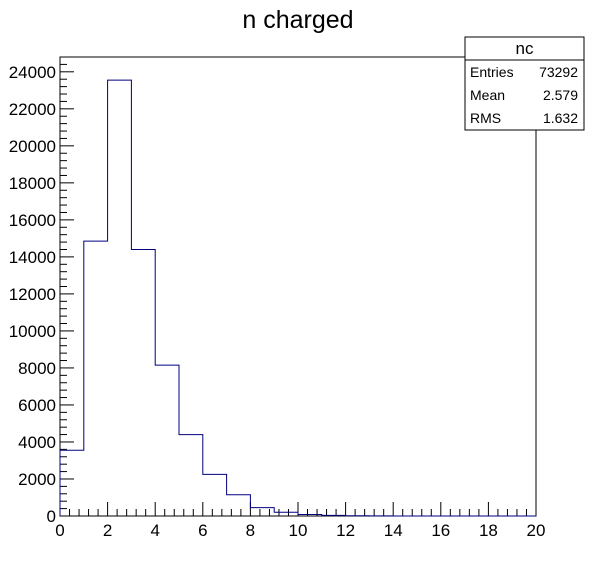  I want to click on y-tick-label: 6000, so click(37, 405).